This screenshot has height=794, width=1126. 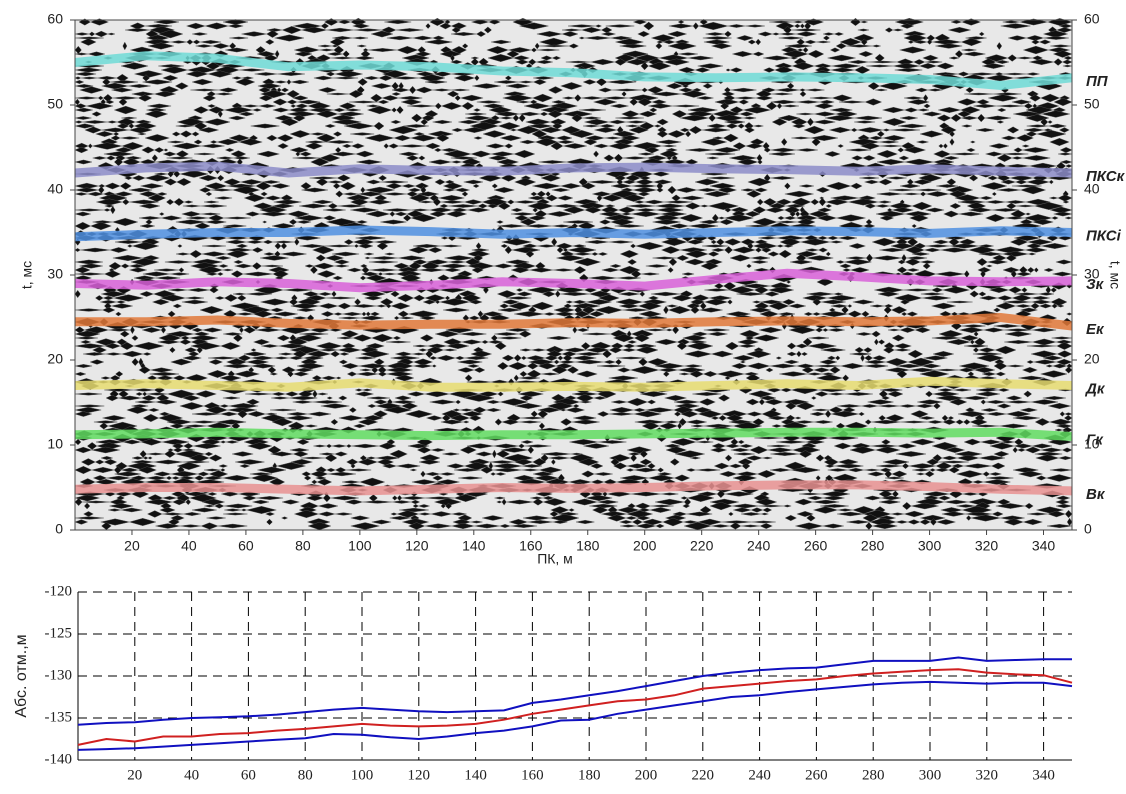 What do you see at coordinates (59, 529) in the screenshot?
I see `y-tick-label: 0` at bounding box center [59, 529].